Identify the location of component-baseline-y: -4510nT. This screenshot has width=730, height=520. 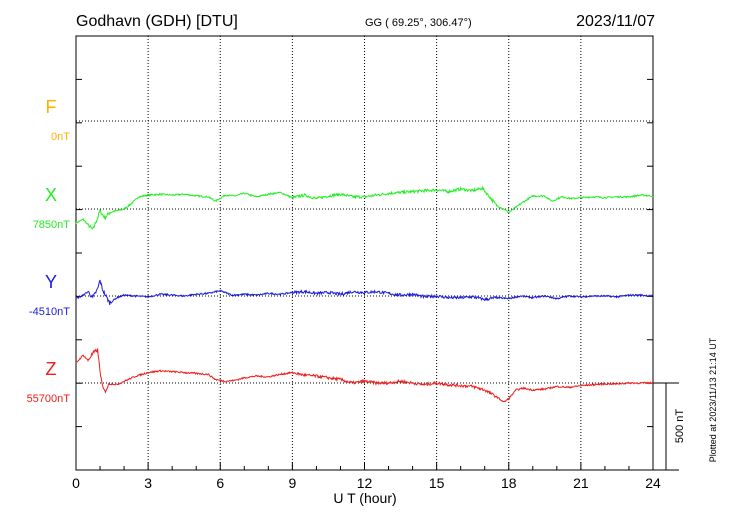
(49, 312).